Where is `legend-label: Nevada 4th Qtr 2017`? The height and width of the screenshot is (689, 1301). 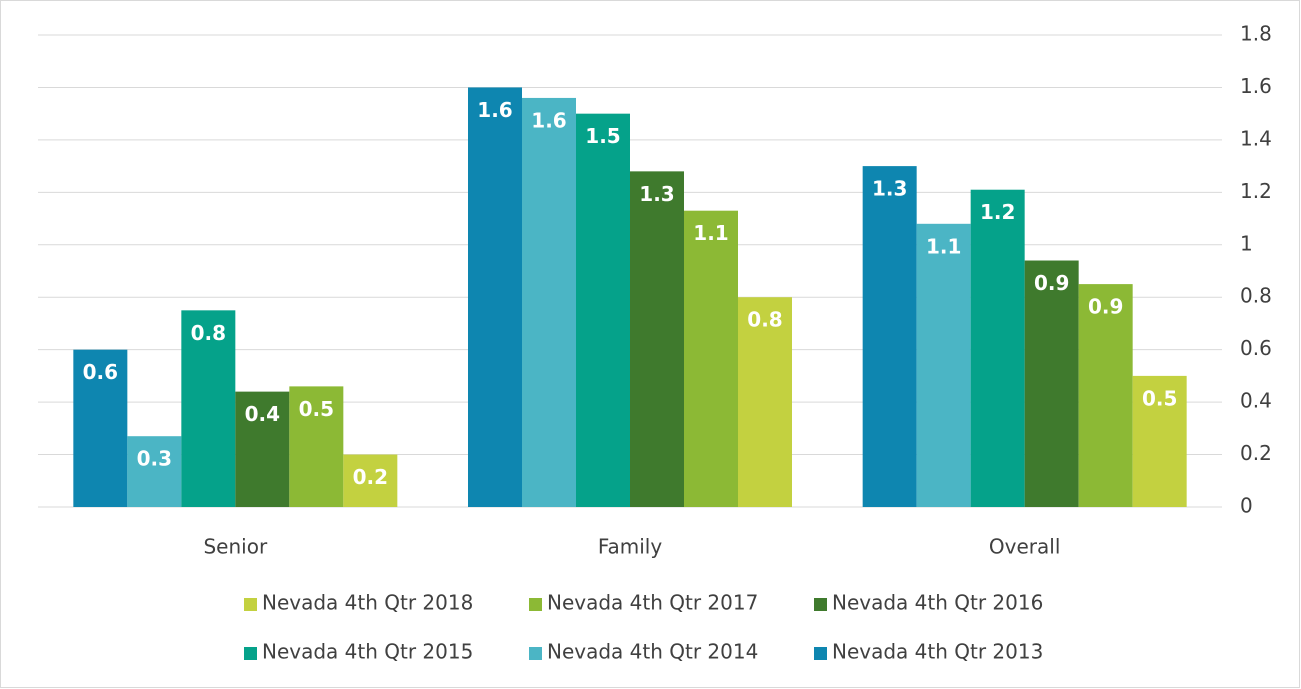
legend-label: Nevada 4th Qtr 2017 is located at coordinates (652, 603).